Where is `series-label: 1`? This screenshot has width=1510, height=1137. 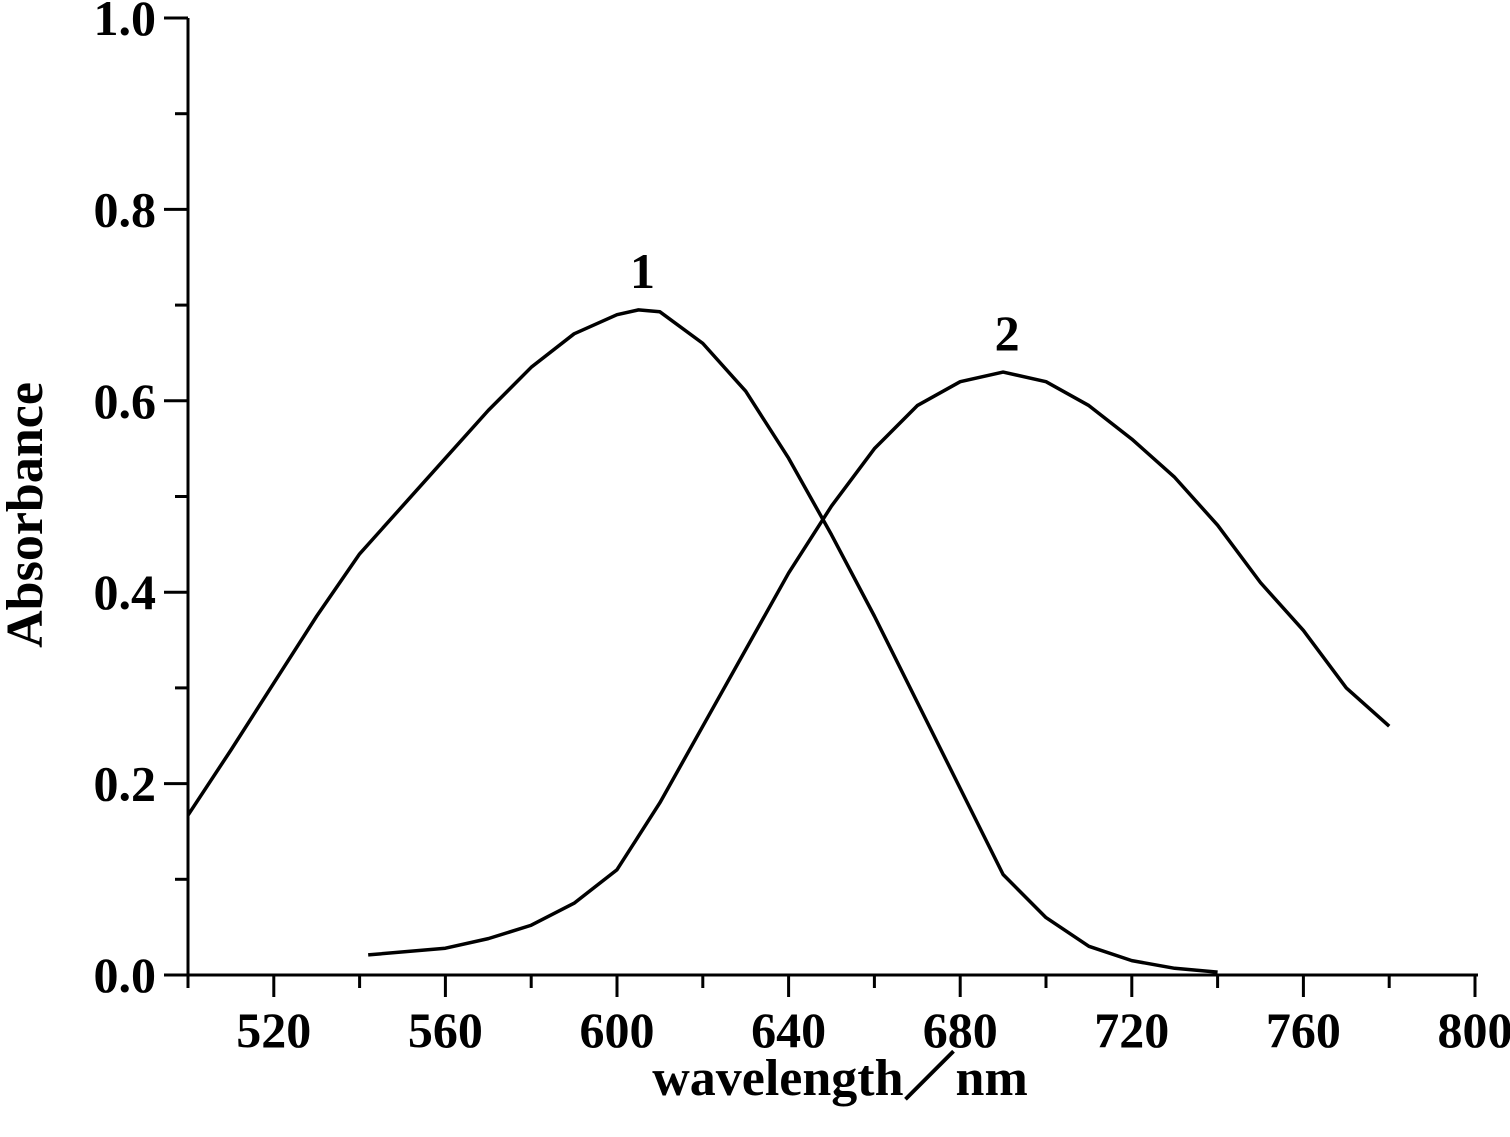 series-label: 1 is located at coordinates (642, 271).